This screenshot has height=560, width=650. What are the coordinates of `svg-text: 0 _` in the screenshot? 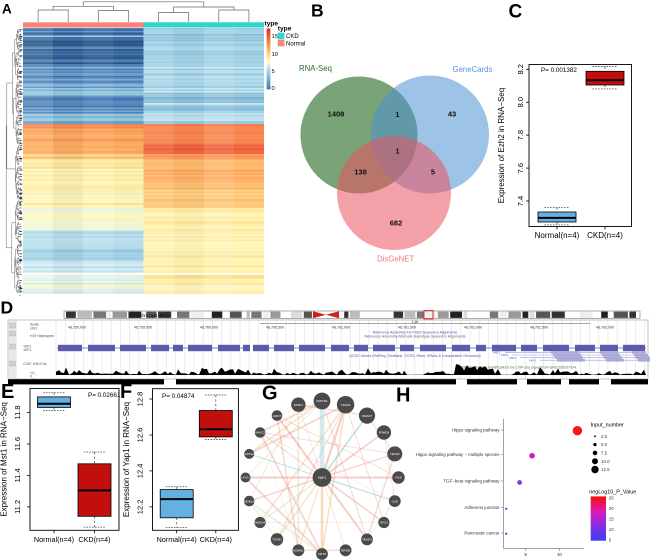 It's located at (32, 377).